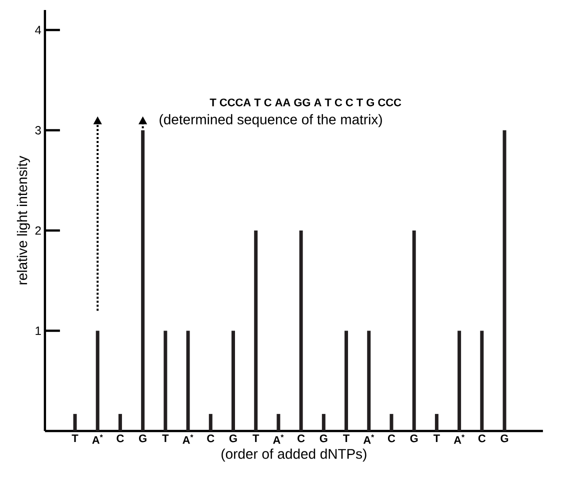  I want to click on y-tick-label: 1, so click(38, 330).